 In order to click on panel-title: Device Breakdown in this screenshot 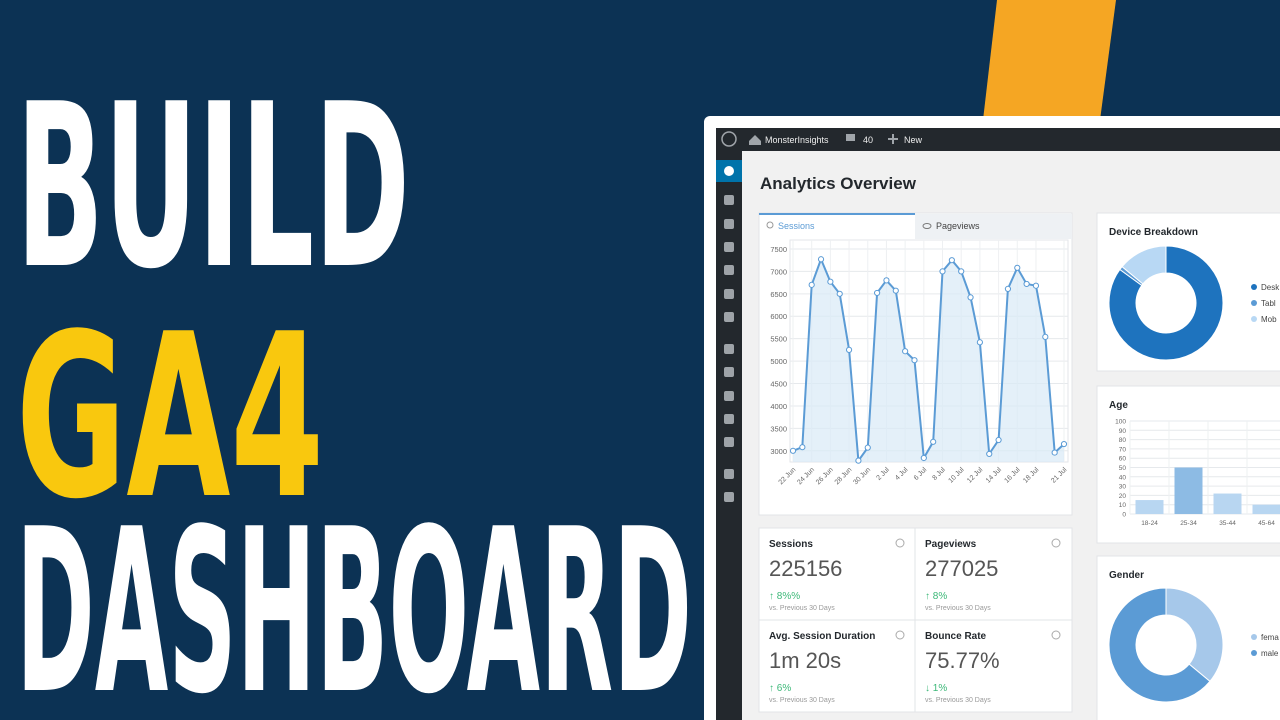, I will do `click(1153, 232)`.